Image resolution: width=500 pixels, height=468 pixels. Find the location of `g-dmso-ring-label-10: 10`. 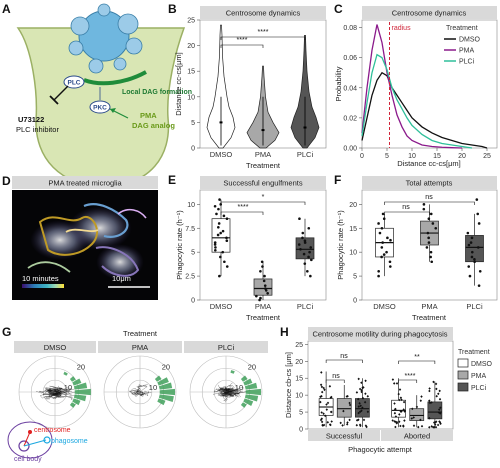

g-dmso-ring-label-10: 10 is located at coordinates (68, 387).